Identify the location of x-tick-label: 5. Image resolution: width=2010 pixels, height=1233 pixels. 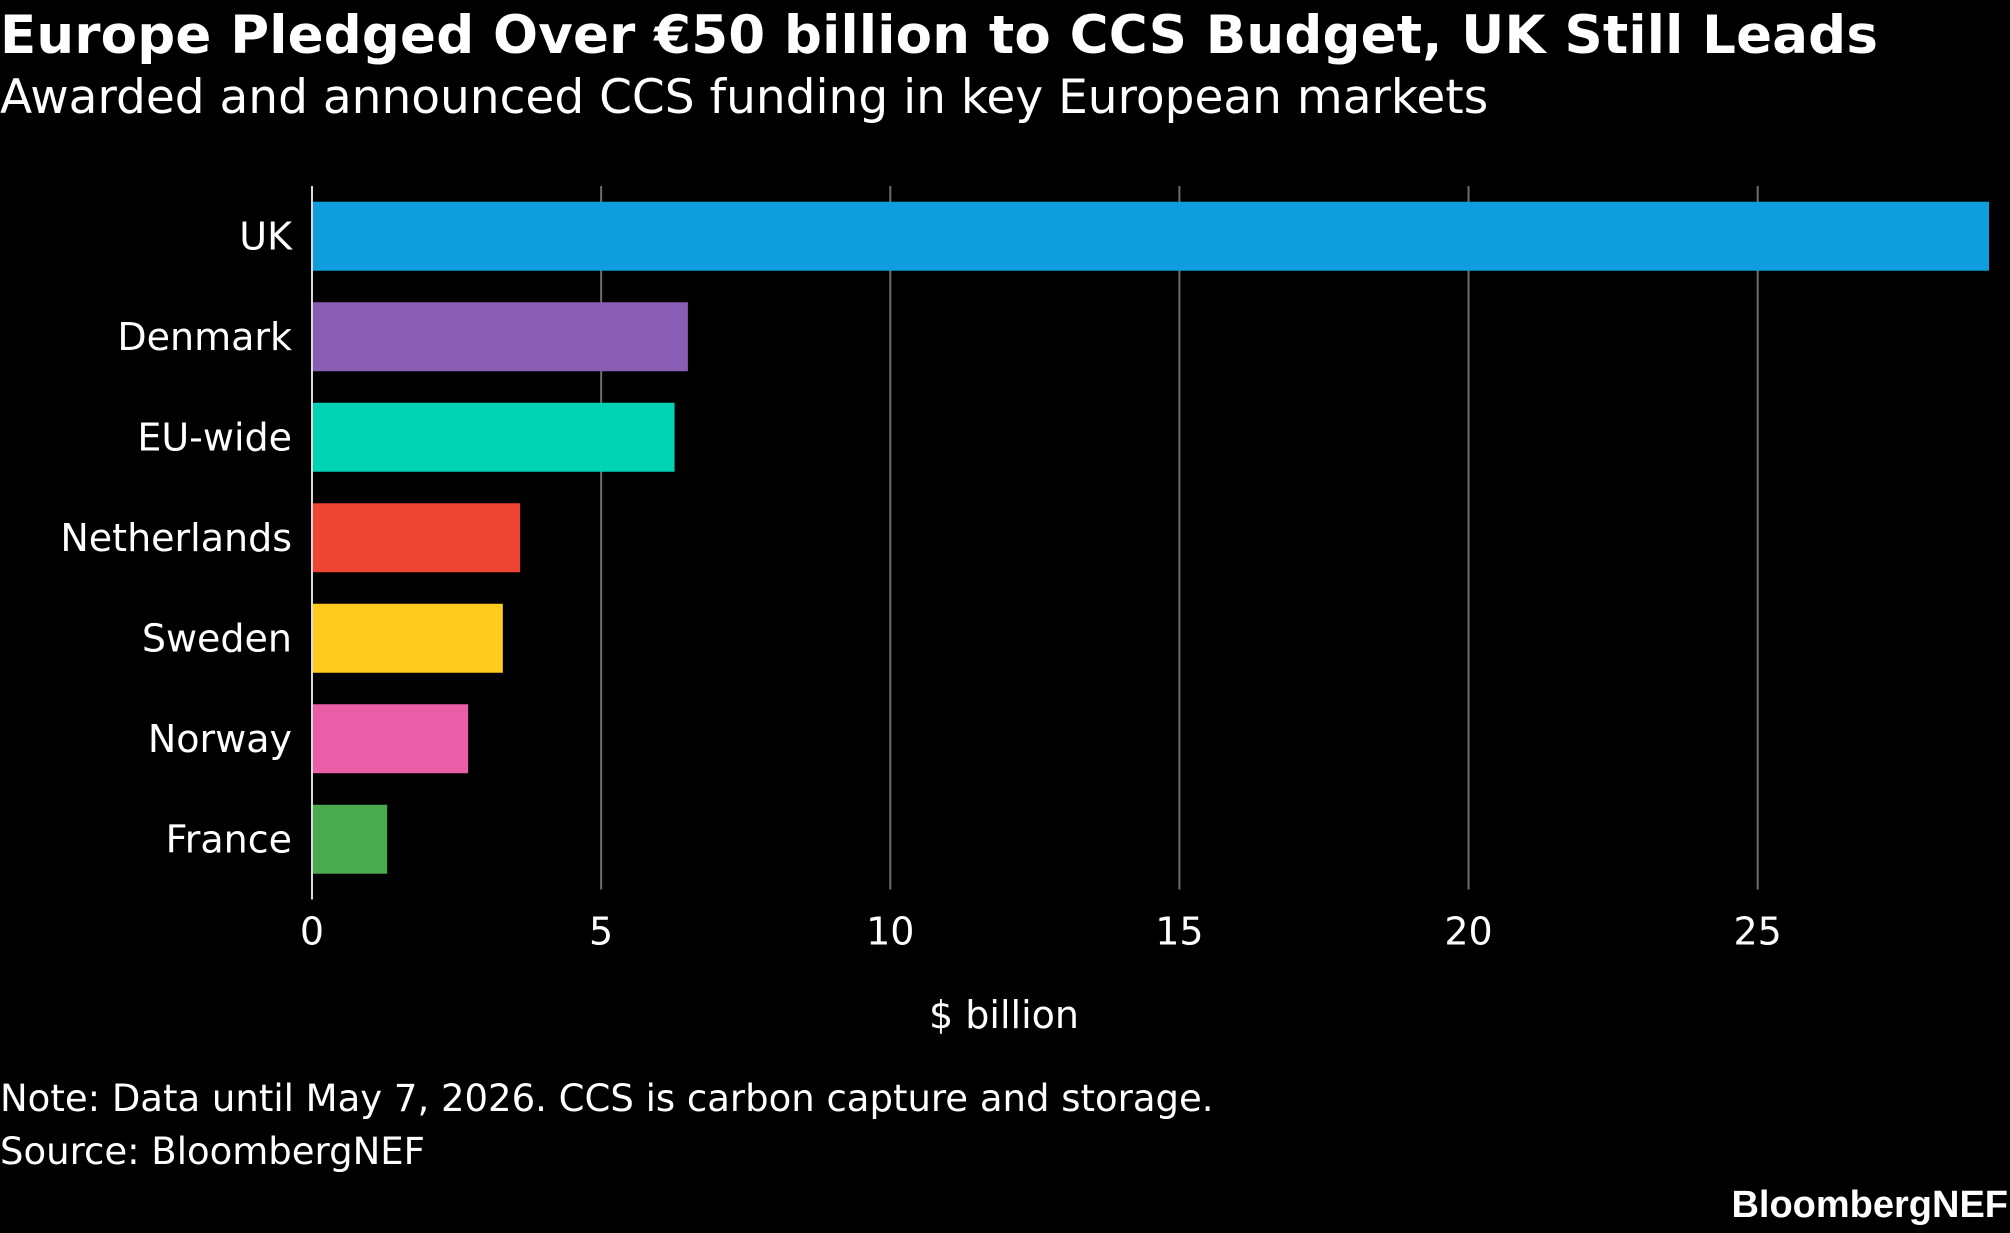
(601, 932).